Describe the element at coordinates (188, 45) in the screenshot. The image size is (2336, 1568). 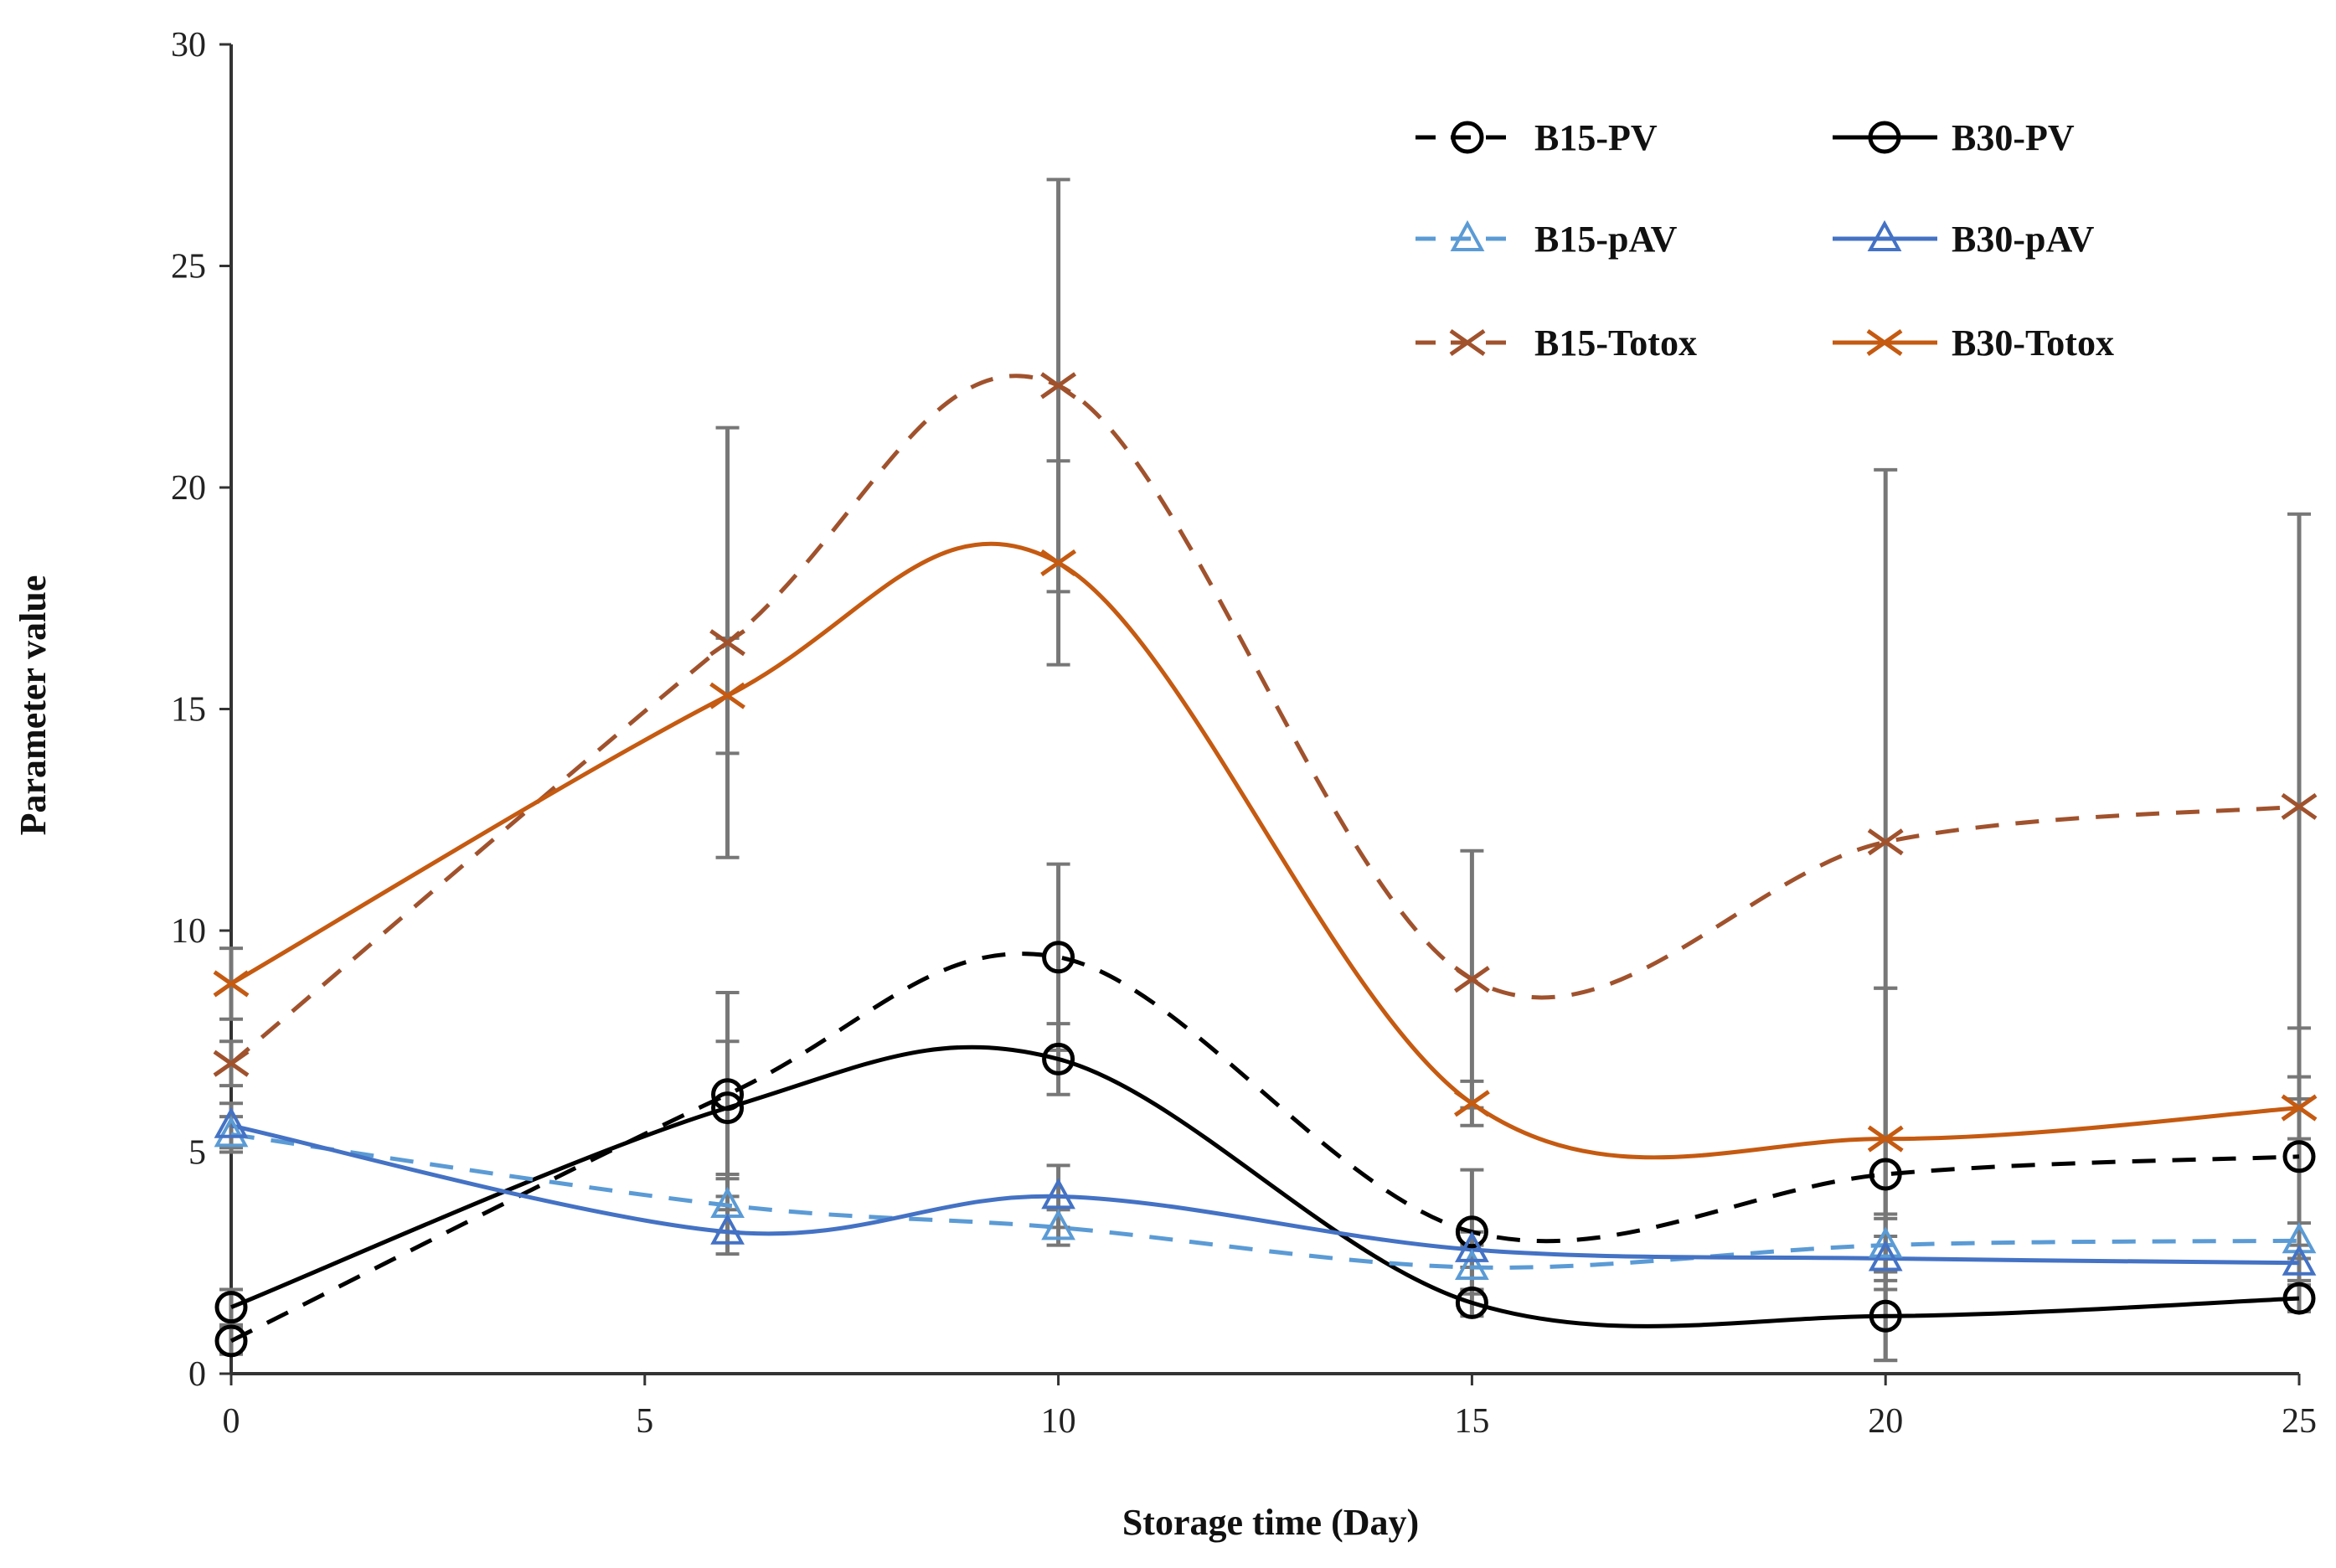
I see `y-tick-label: 30` at that location.